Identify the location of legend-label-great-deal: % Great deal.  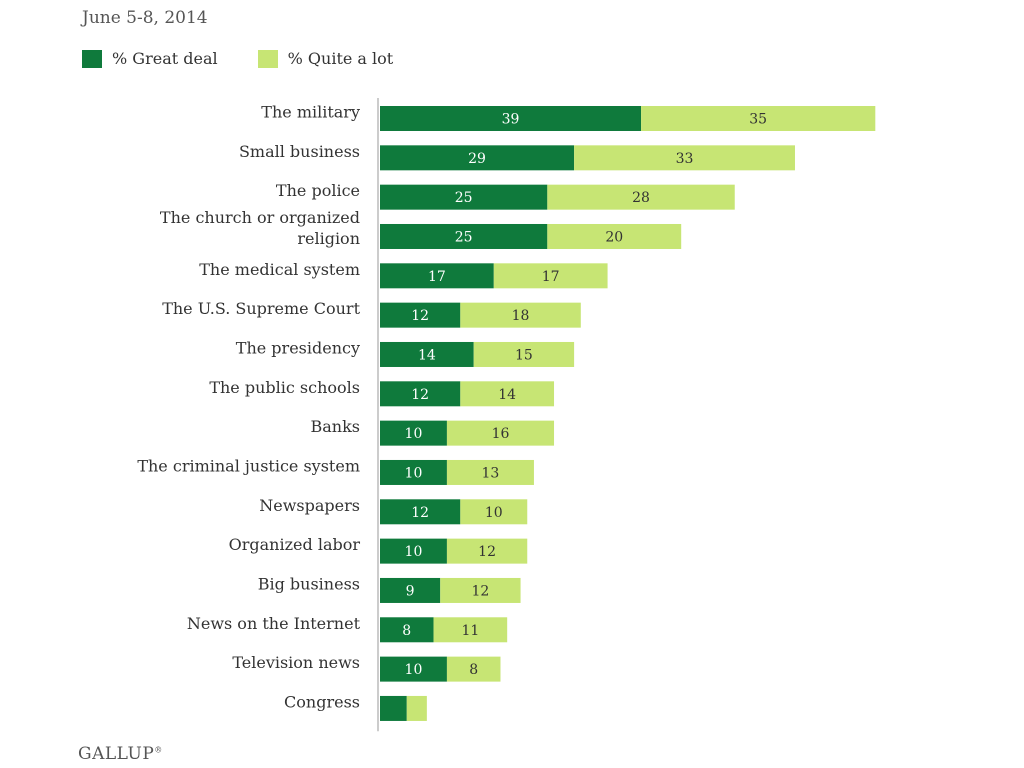
(165, 58).